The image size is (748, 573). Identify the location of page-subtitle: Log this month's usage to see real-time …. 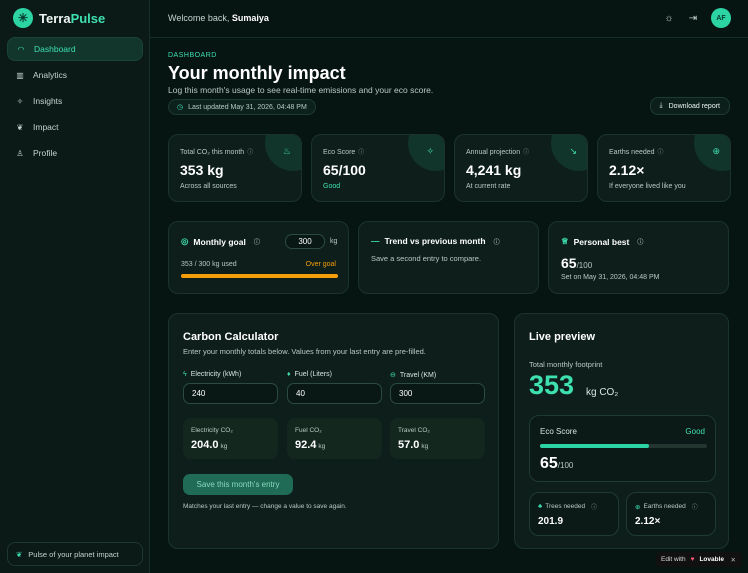
(301, 90).